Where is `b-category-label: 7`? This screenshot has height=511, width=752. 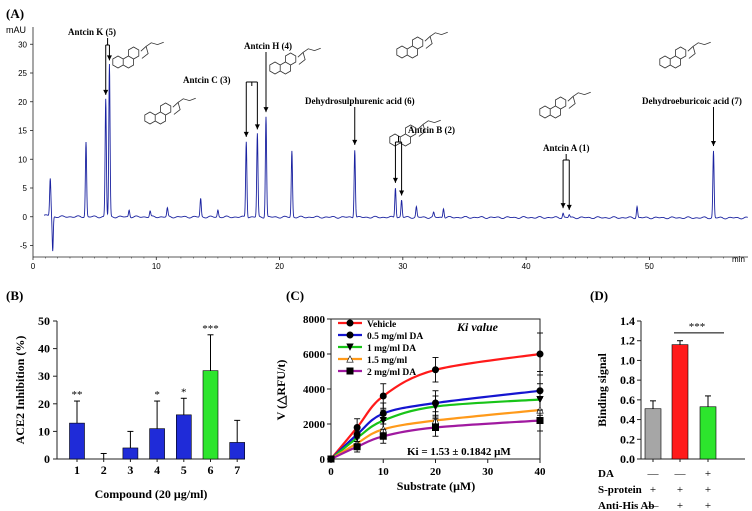
b-category-label: 7 is located at coordinates (237, 470).